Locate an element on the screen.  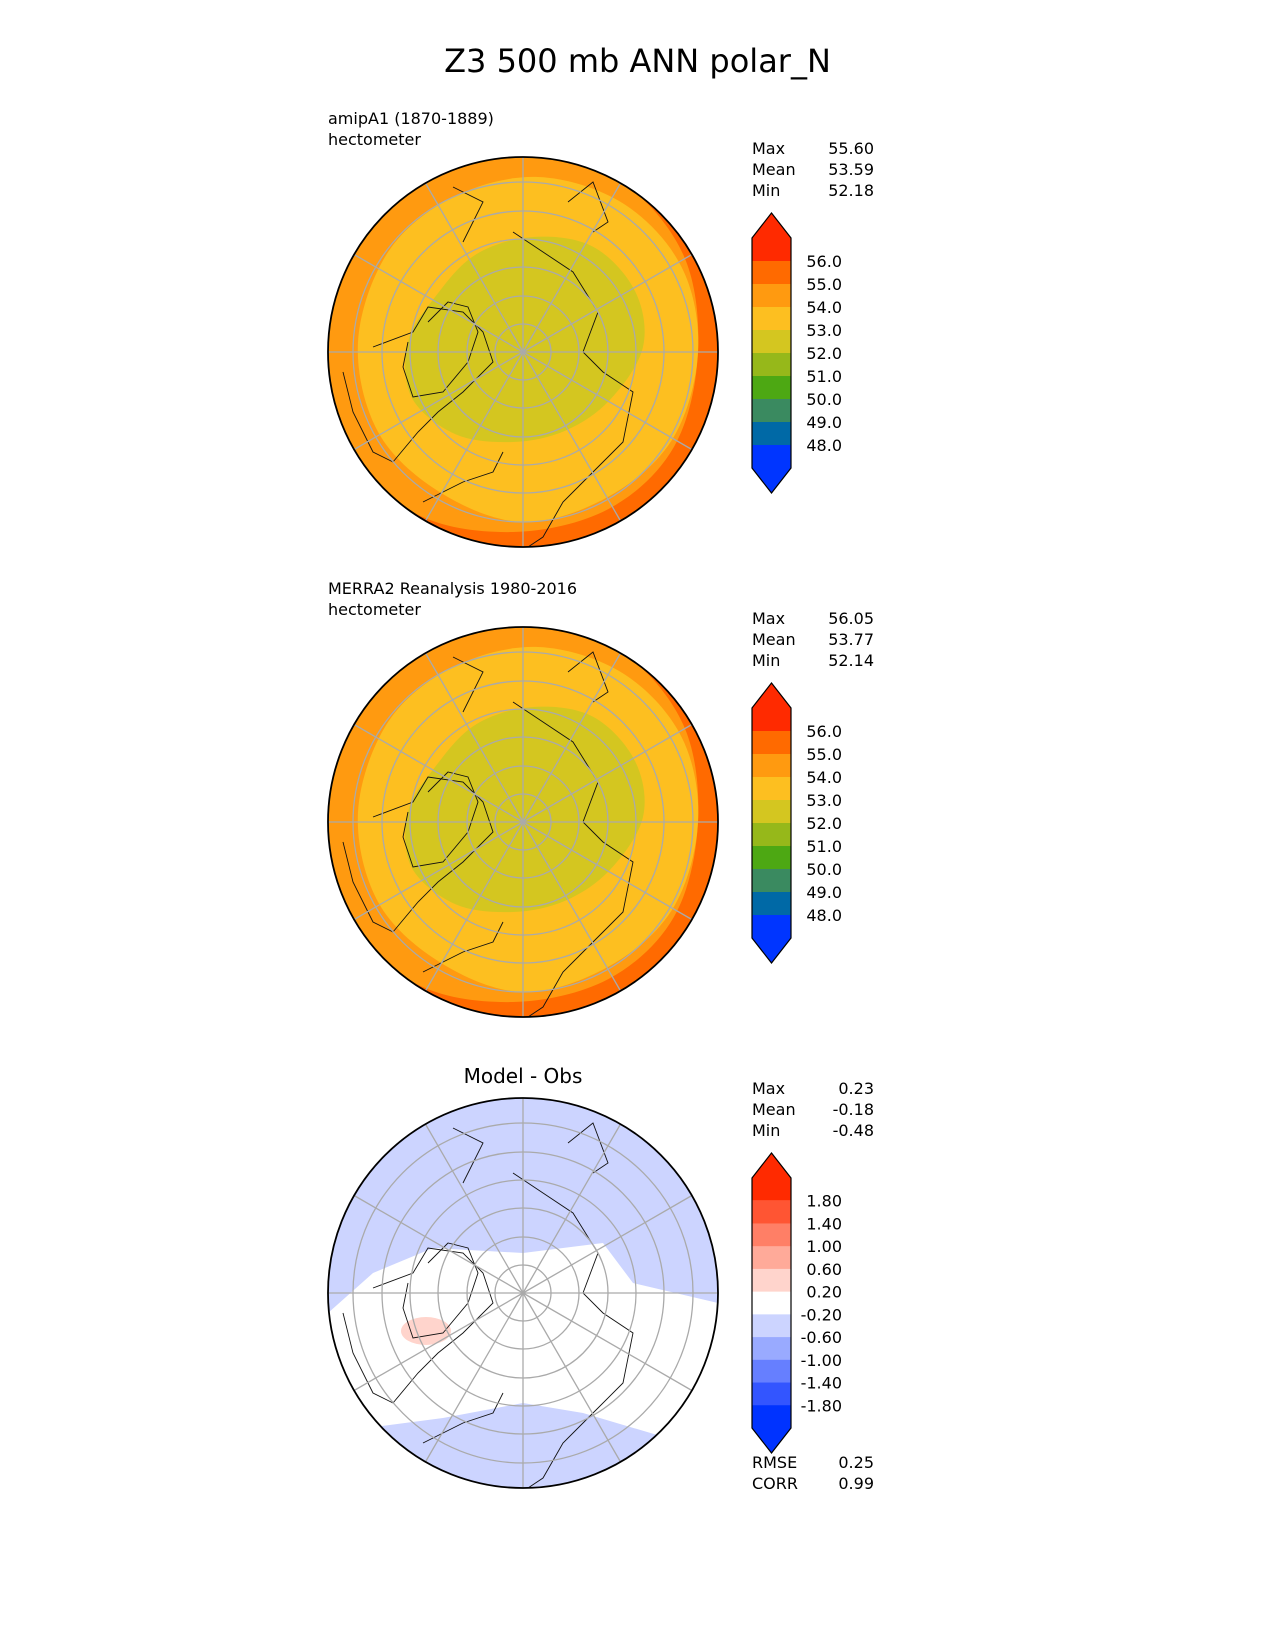
colorbar-tick-label: -0.20 is located at coordinates (821, 1314).